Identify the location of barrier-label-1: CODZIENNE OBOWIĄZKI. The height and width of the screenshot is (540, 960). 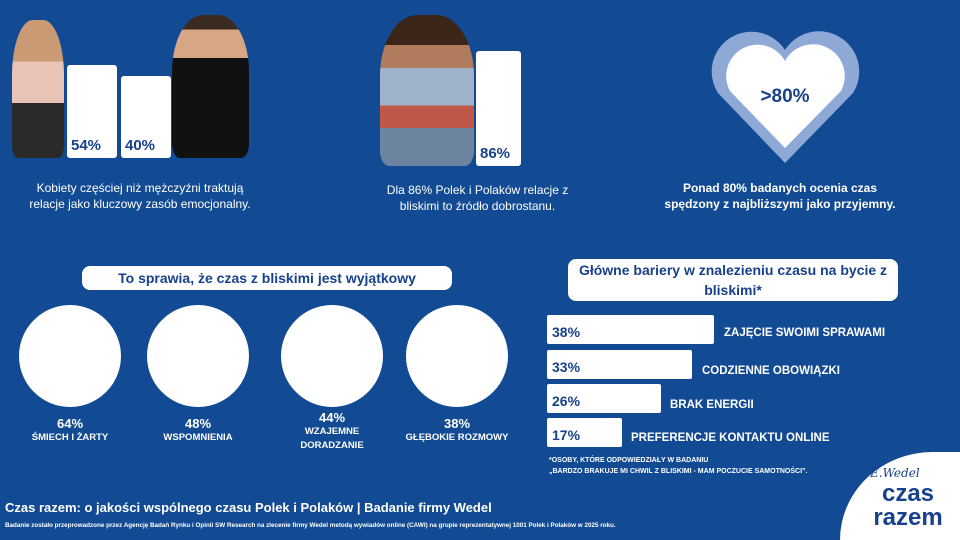
(771, 371).